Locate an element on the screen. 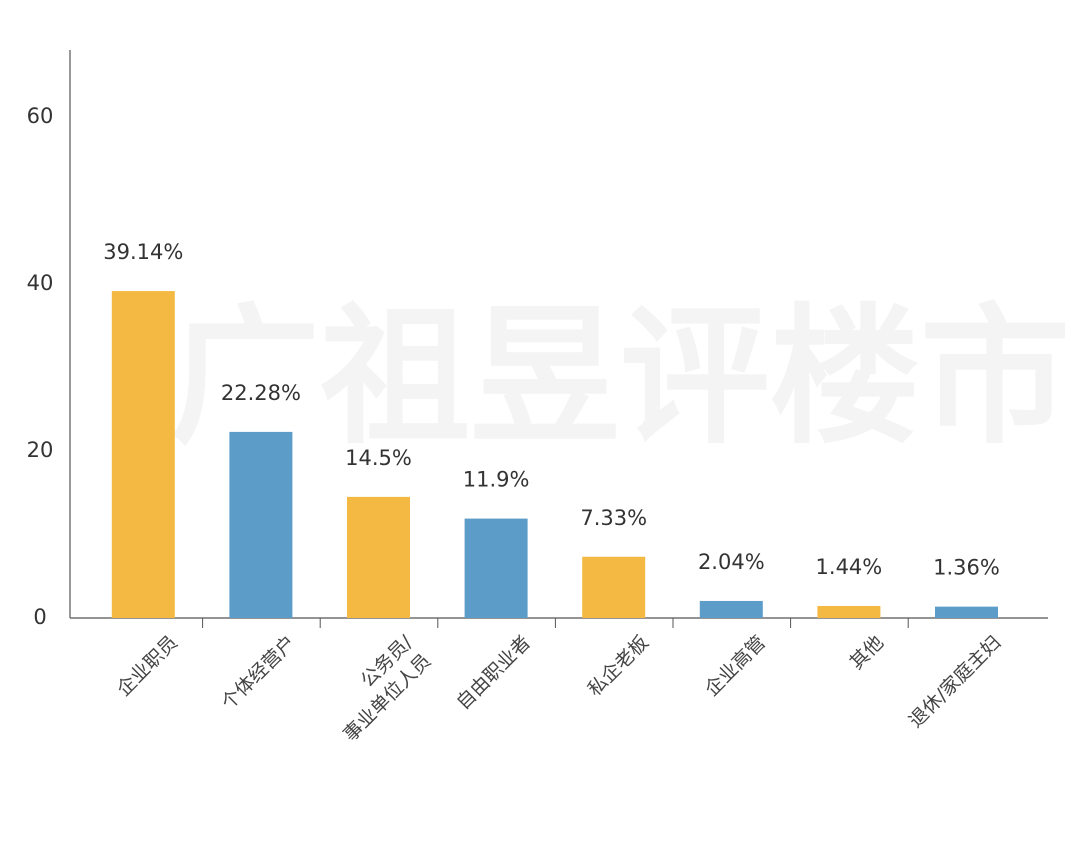 This screenshot has width=1080, height=849. value-label: 11.9% is located at coordinates (496, 480).